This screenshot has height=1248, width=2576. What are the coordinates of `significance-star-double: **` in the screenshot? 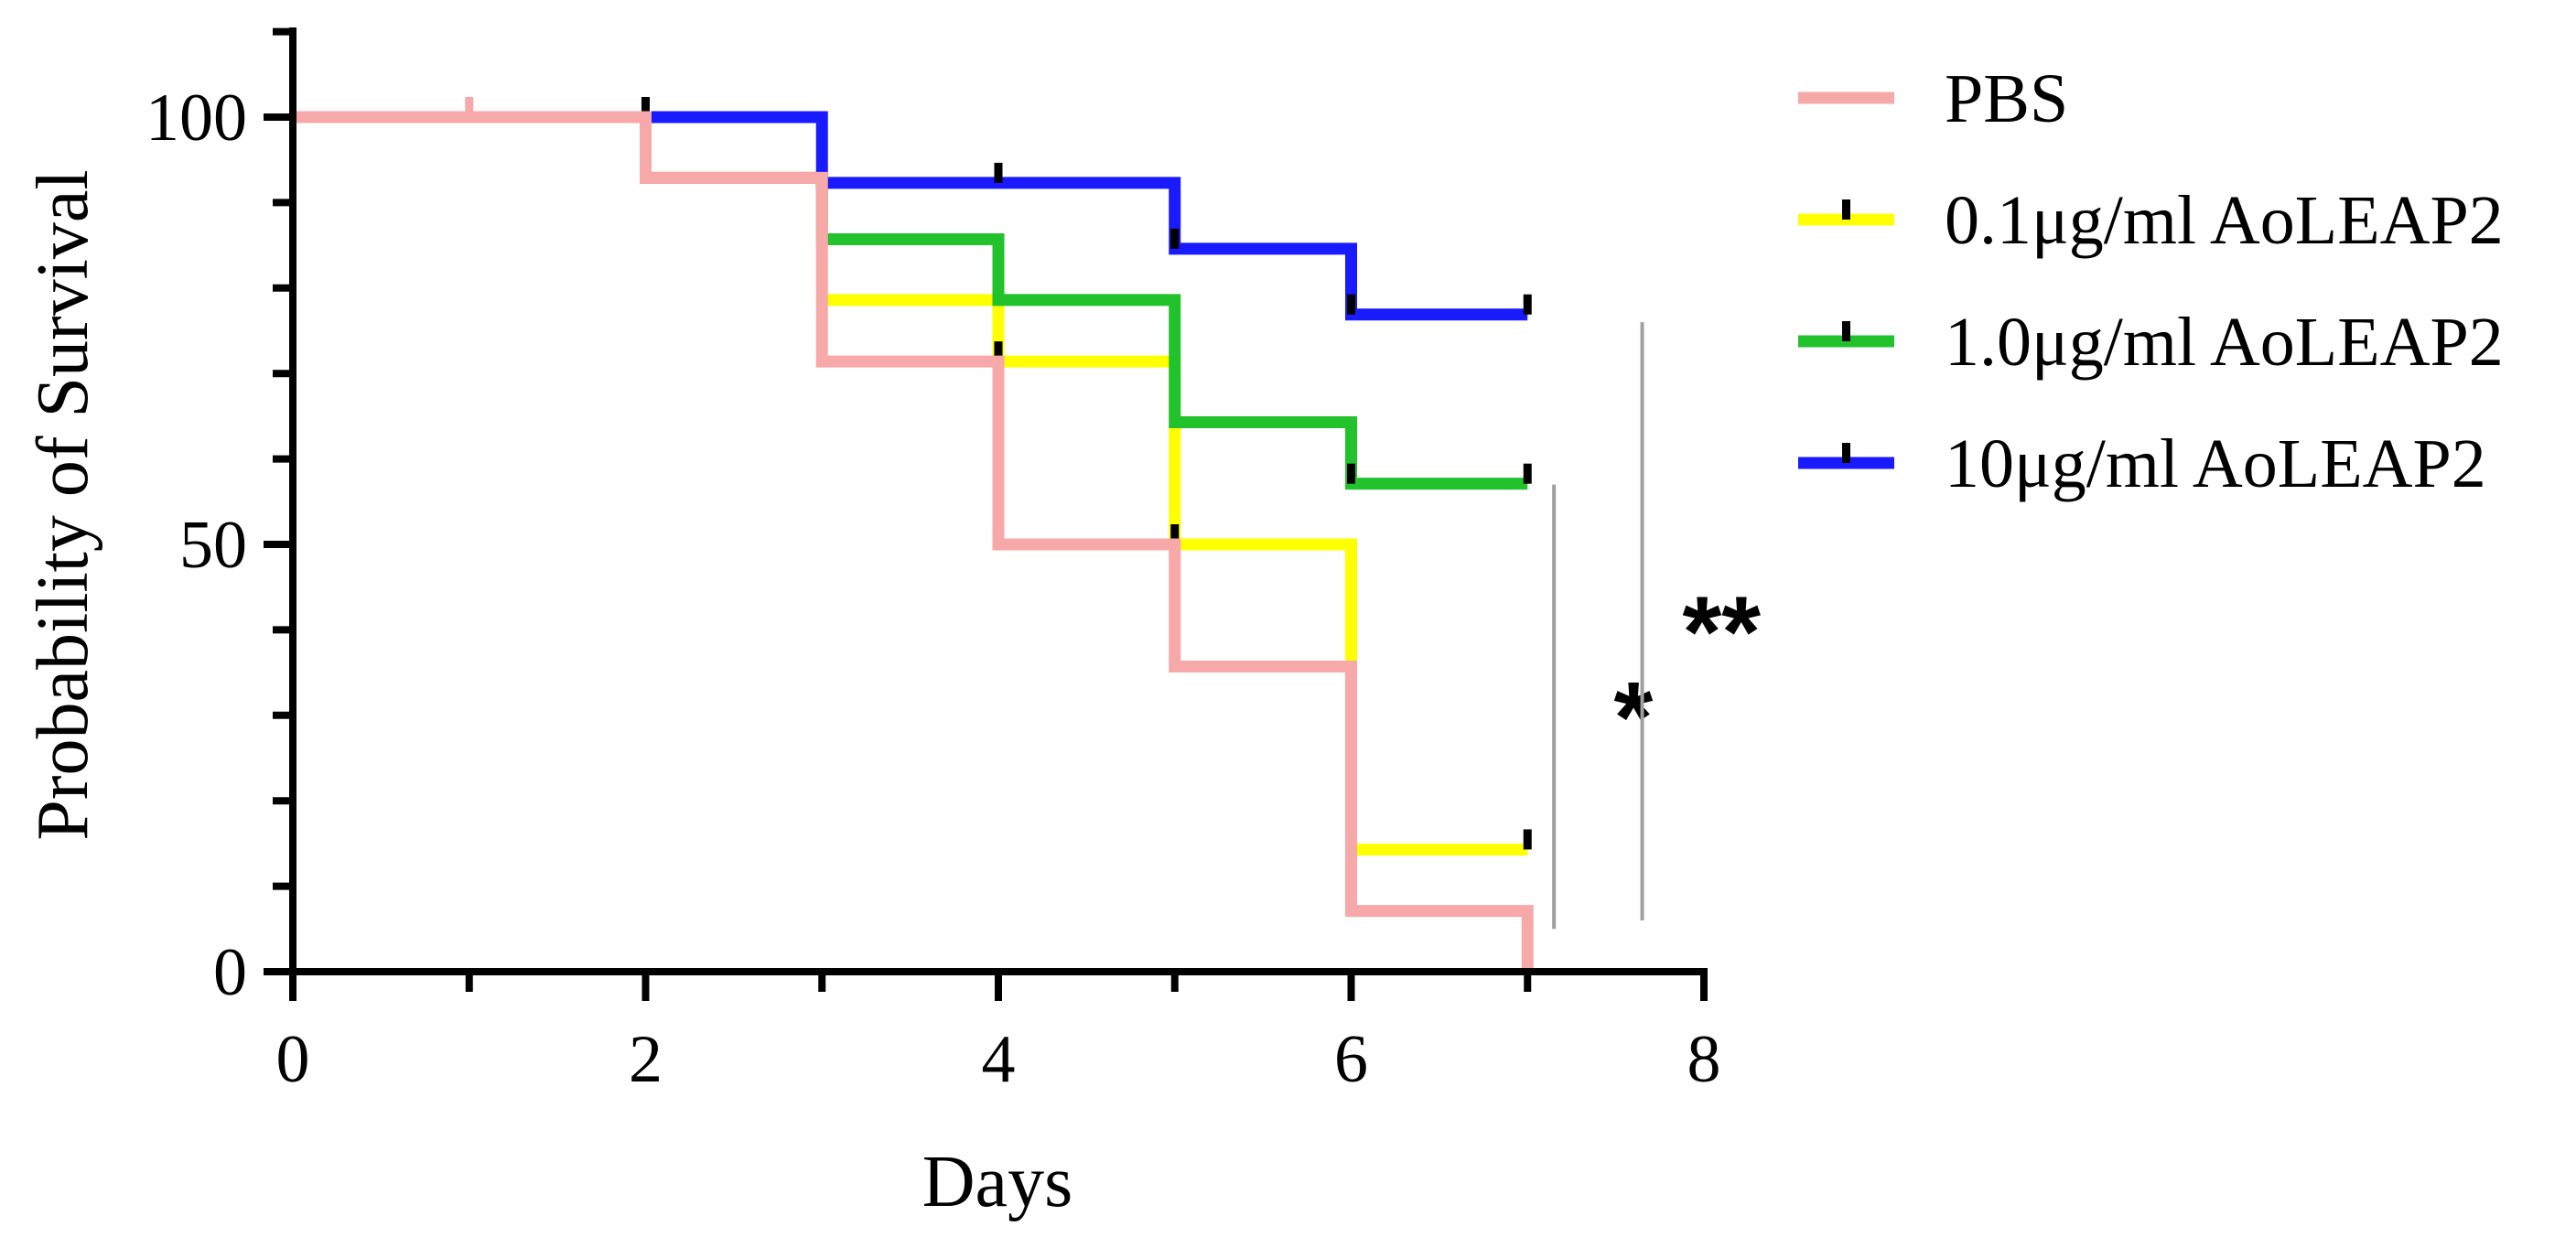 It's located at (1721, 632).